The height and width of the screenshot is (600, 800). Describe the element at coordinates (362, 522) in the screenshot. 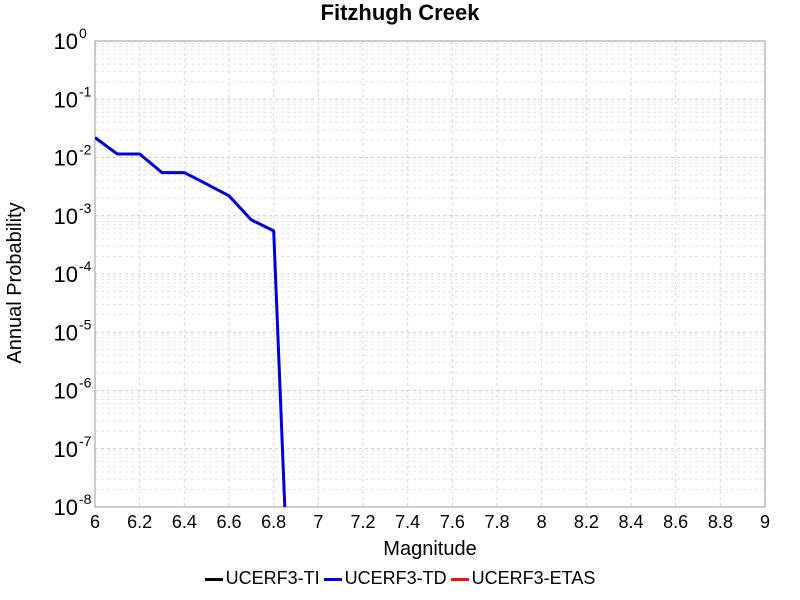

I see `x-tick-label-6: 7.2` at that location.